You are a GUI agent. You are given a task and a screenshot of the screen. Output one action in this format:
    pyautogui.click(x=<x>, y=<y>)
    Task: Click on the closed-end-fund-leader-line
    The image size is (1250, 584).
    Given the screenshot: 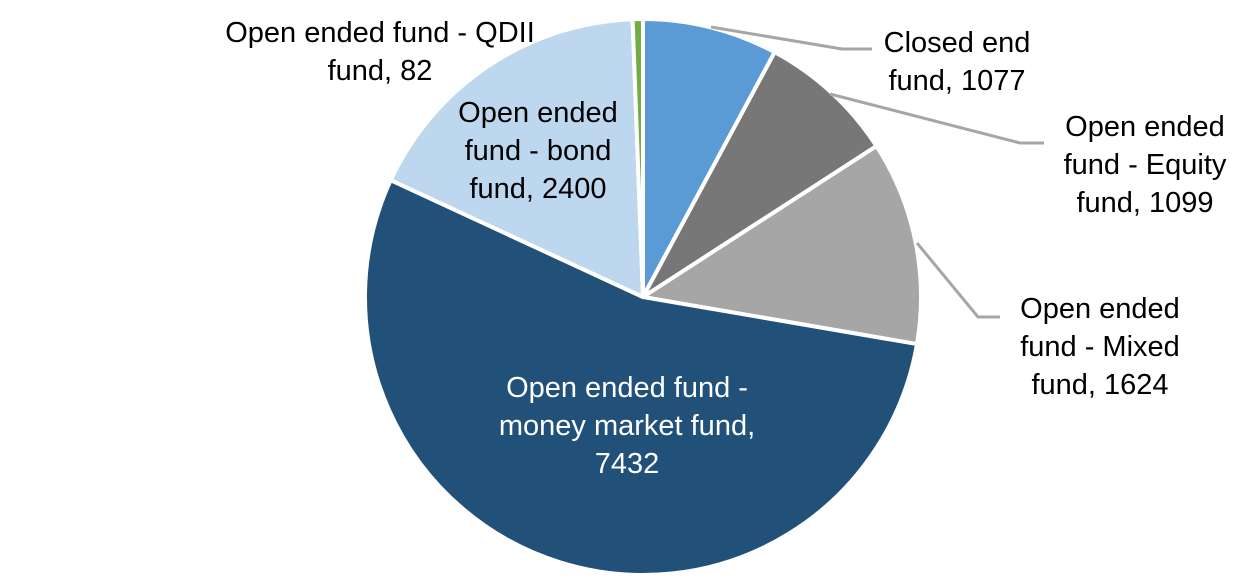 What is the action you would take?
    pyautogui.click(x=791, y=38)
    